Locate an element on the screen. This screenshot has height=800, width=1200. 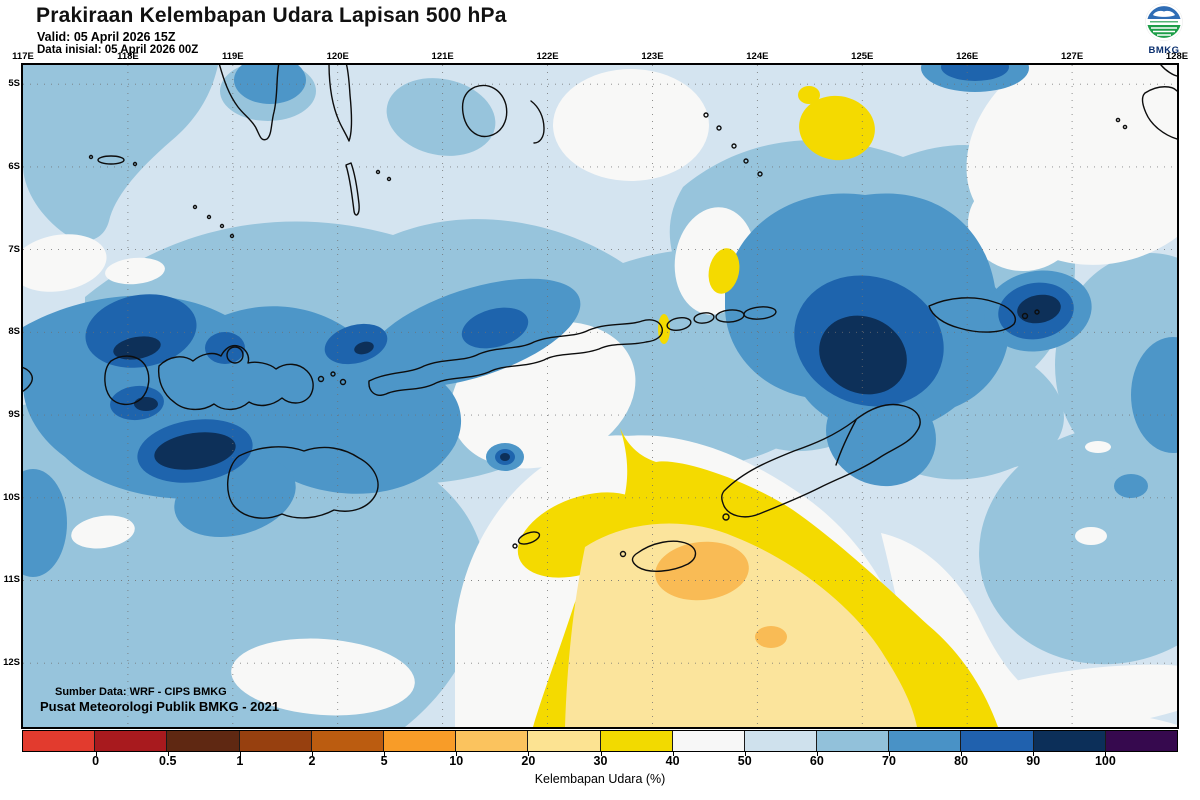
colorbar-tick-label: 1 is located at coordinates (240, 761).